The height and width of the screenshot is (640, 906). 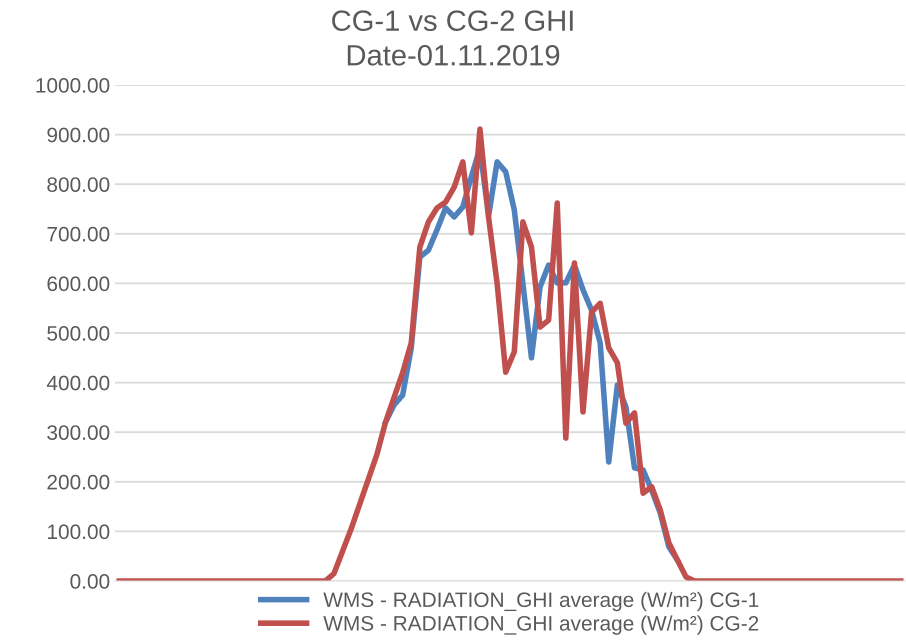 I want to click on y-tick-label: 700.00, so click(x=78, y=234).